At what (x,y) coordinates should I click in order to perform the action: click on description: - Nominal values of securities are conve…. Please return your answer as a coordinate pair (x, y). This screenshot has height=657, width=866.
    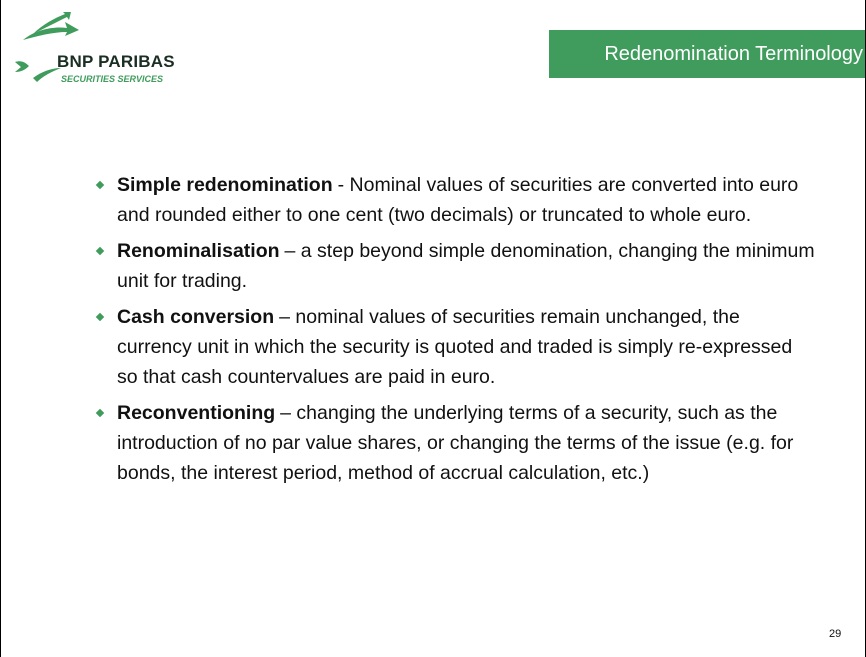
    Looking at the image, I should click on (458, 200).